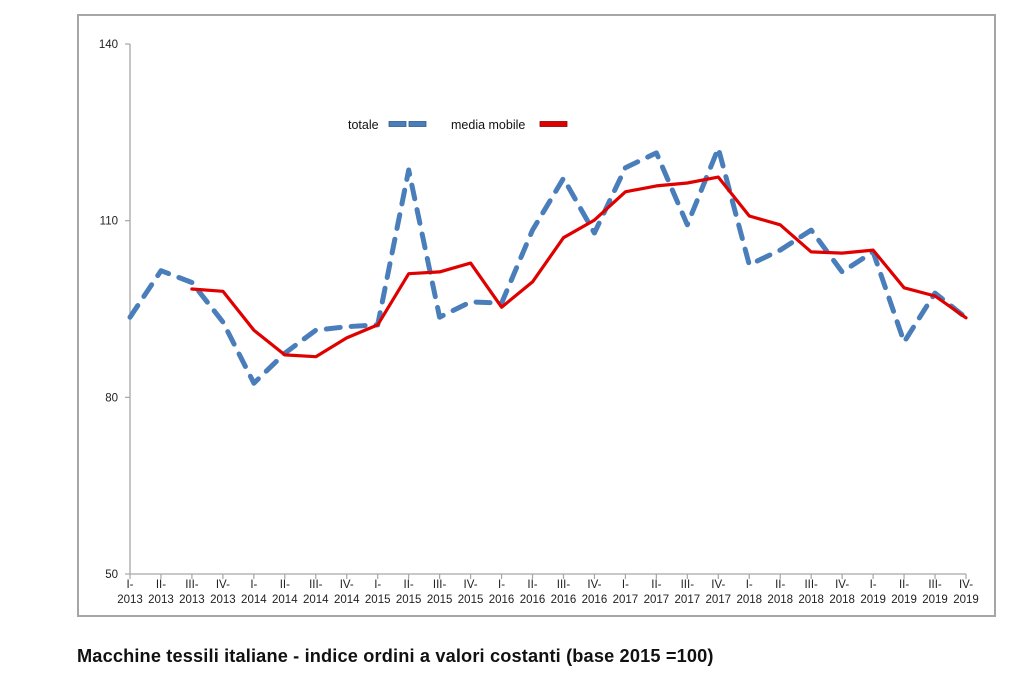  What do you see at coordinates (161, 592) in the screenshot?
I see `x-tick-label: II- 2013` at bounding box center [161, 592].